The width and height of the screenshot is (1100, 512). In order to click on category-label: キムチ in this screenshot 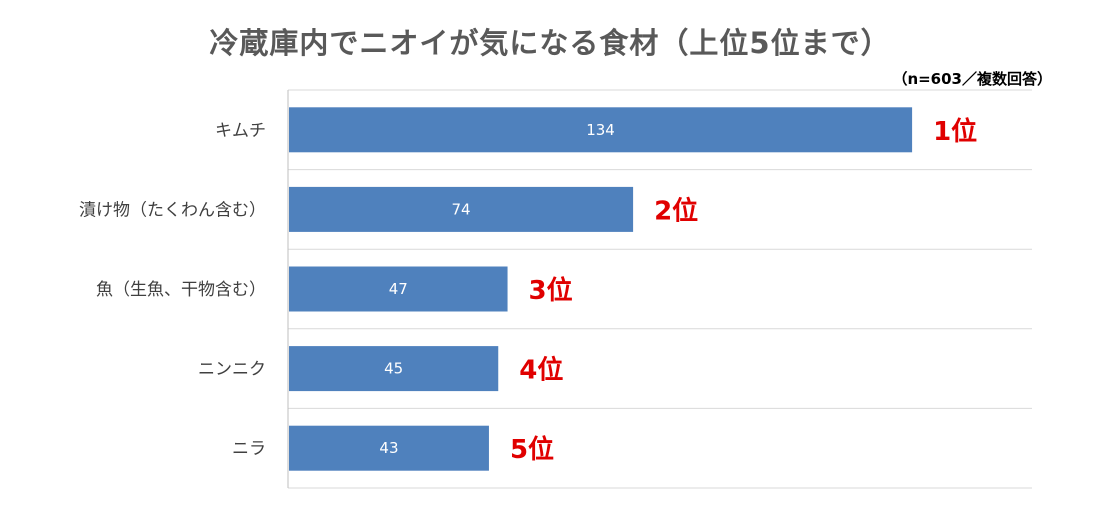, I will do `click(240, 131)`.